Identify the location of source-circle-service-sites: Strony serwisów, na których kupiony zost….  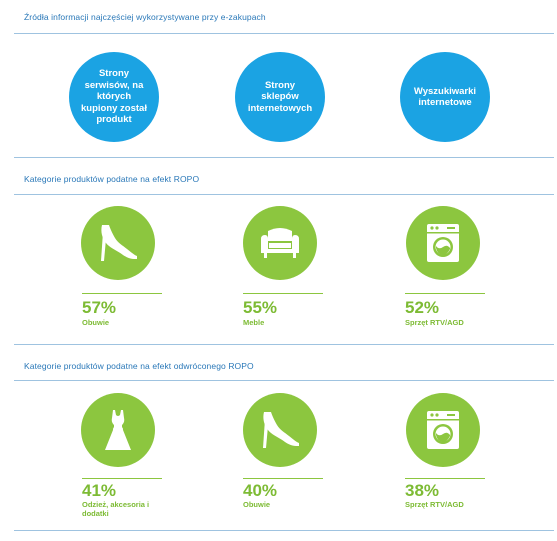
(114, 97).